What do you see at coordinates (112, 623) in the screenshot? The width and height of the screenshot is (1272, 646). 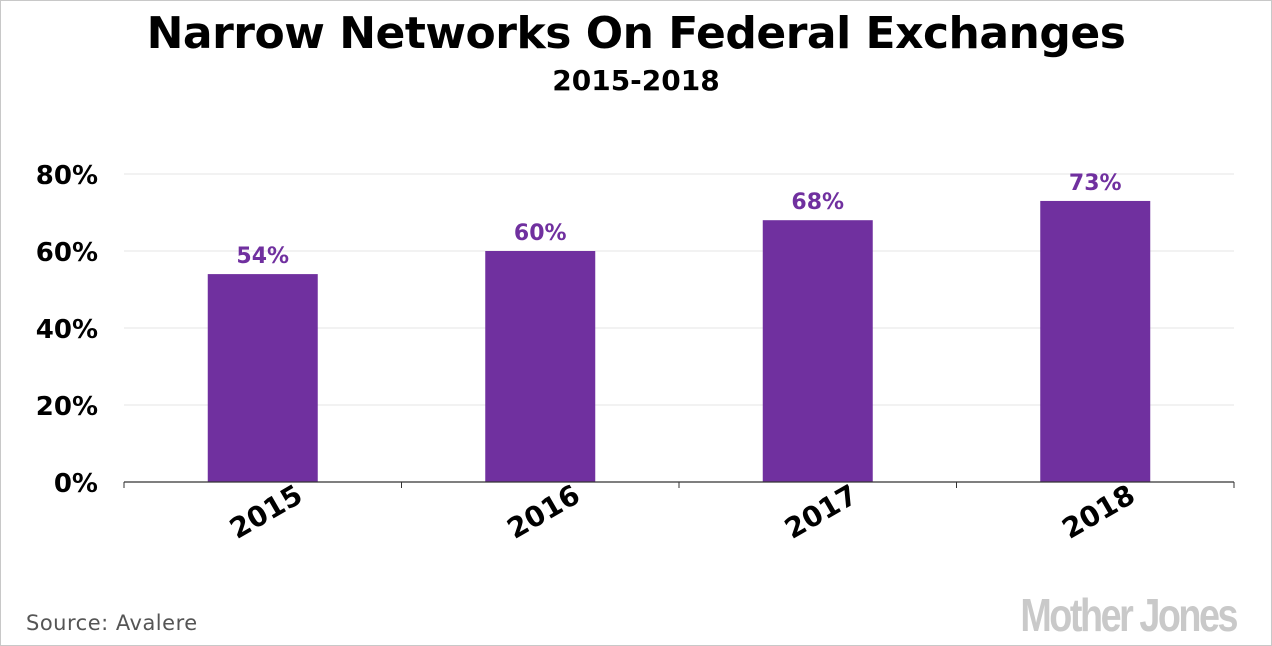 I see `source-note: Source: Avalere` at bounding box center [112, 623].